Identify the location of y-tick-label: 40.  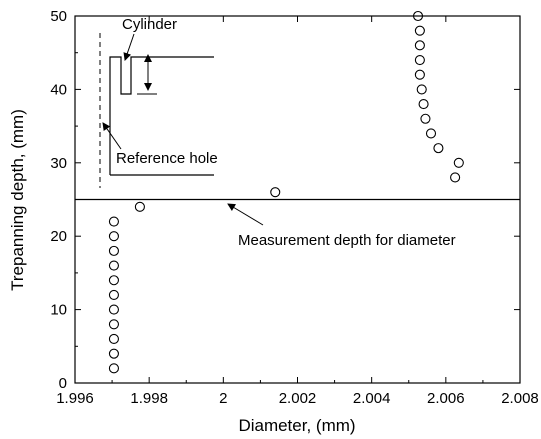
(58, 89).